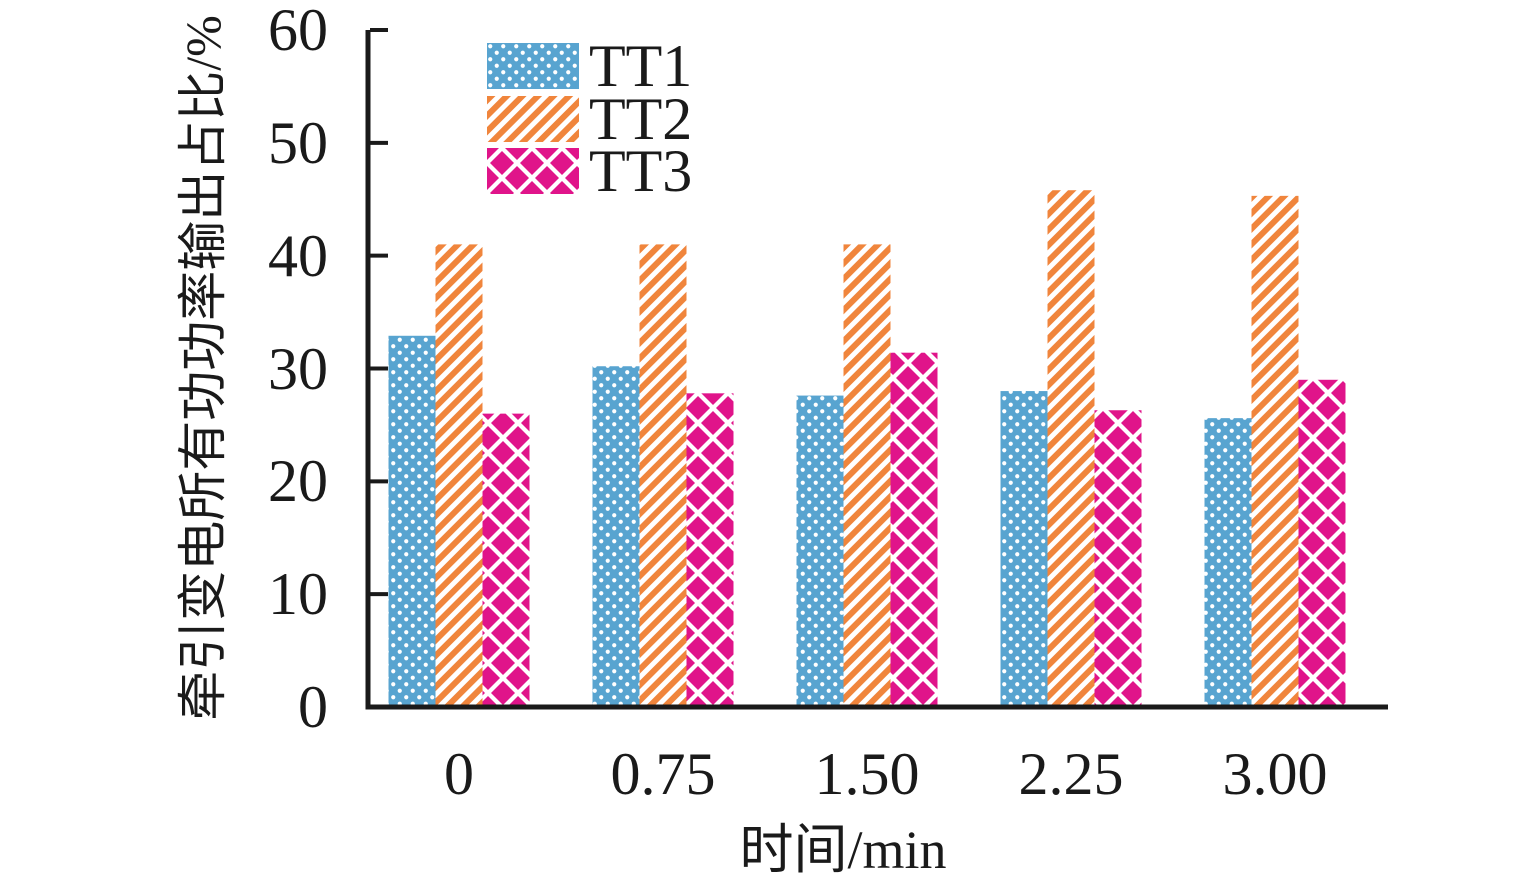  Describe the element at coordinates (459, 475) in the screenshot. I see `bar-tt2-x0` at that location.